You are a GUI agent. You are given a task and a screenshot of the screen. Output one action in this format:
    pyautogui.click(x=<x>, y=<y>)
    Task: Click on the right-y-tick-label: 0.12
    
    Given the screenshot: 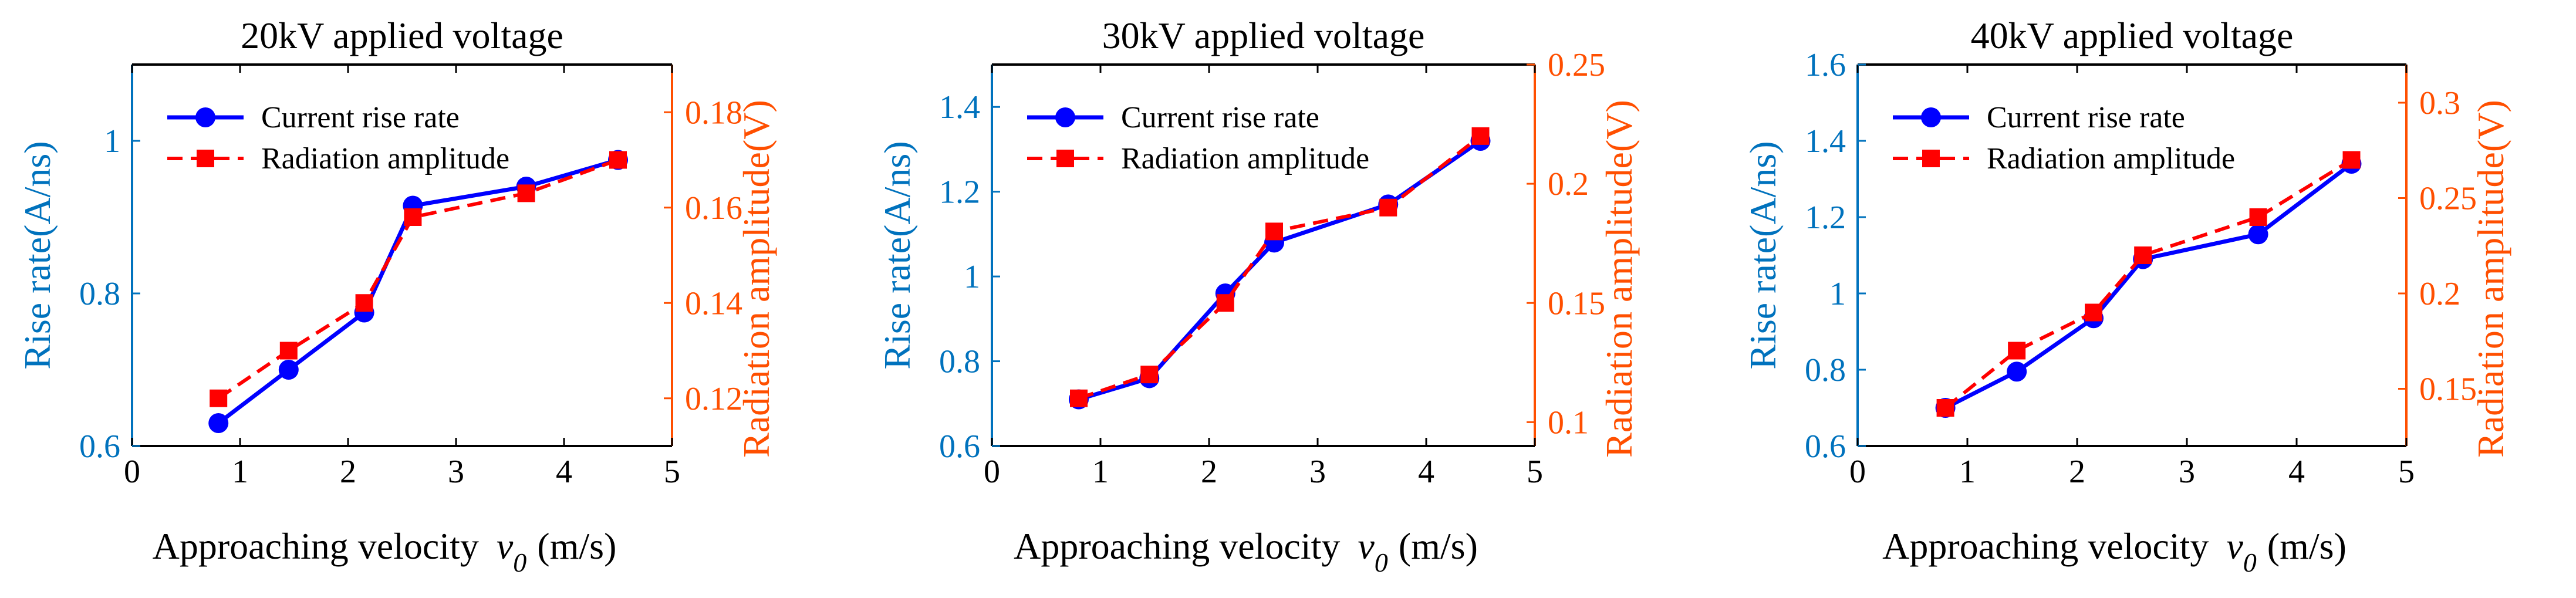 What is the action you would take?
    pyautogui.click(x=713, y=399)
    